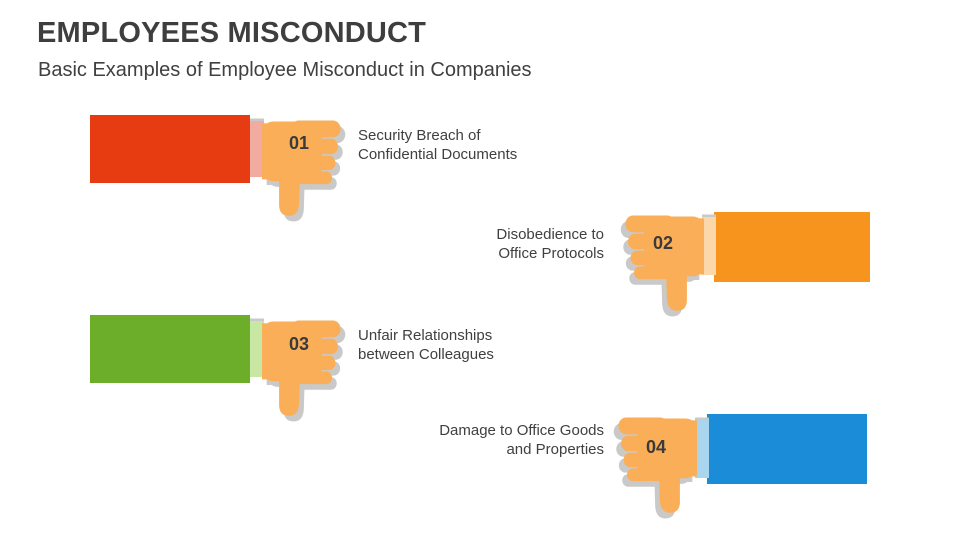 The image size is (960, 540). Describe the element at coordinates (656, 447) in the screenshot. I see `item-number: 04` at that location.